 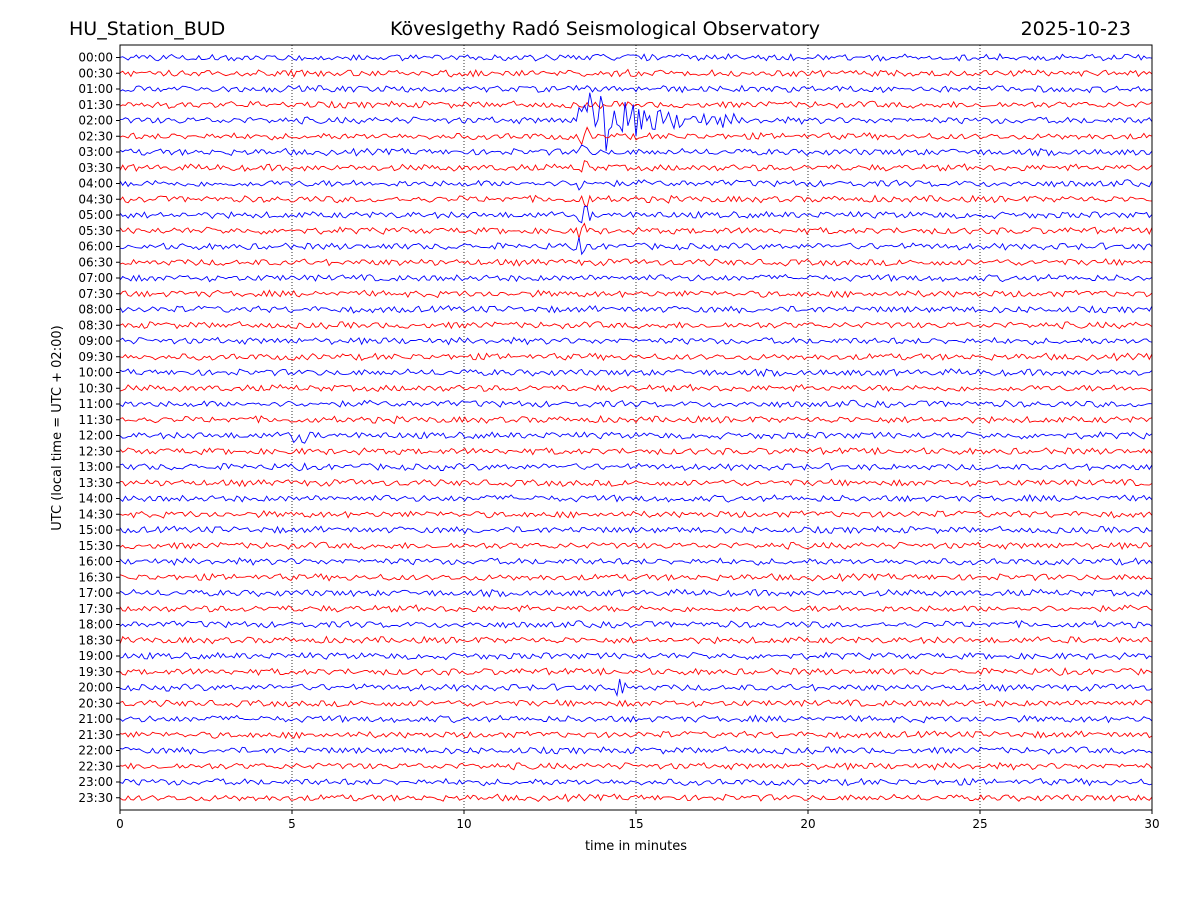 I want to click on trace-1900, so click(x=636, y=656).